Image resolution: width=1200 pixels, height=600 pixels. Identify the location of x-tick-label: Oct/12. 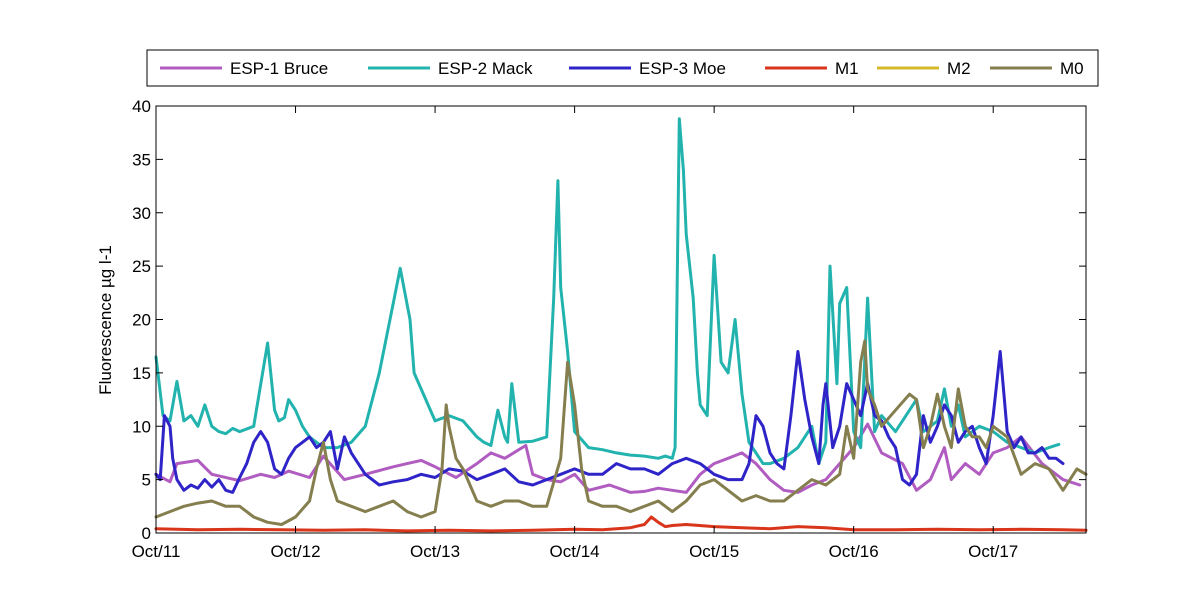
(295, 551).